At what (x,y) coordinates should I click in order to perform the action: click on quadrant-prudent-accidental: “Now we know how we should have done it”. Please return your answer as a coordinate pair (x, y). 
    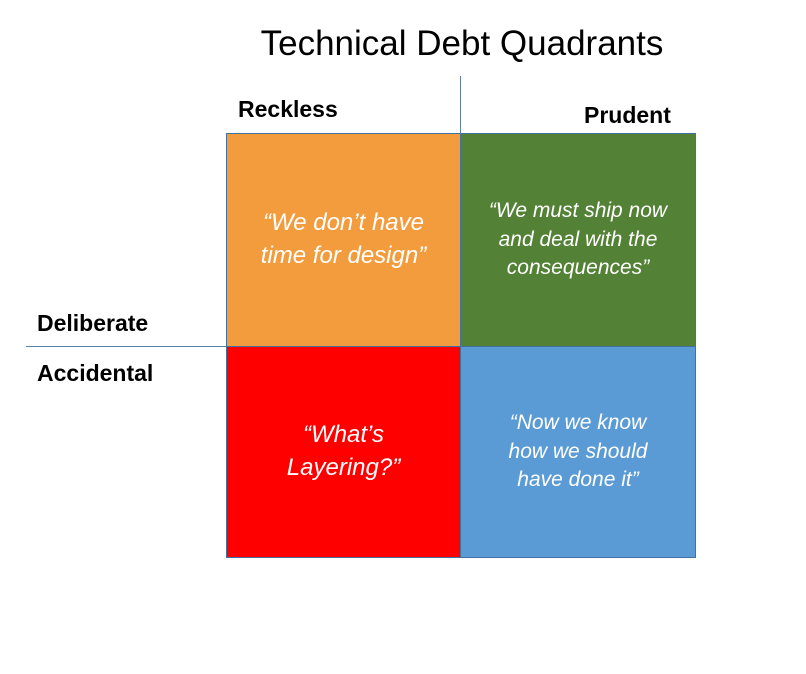
    Looking at the image, I should click on (578, 452).